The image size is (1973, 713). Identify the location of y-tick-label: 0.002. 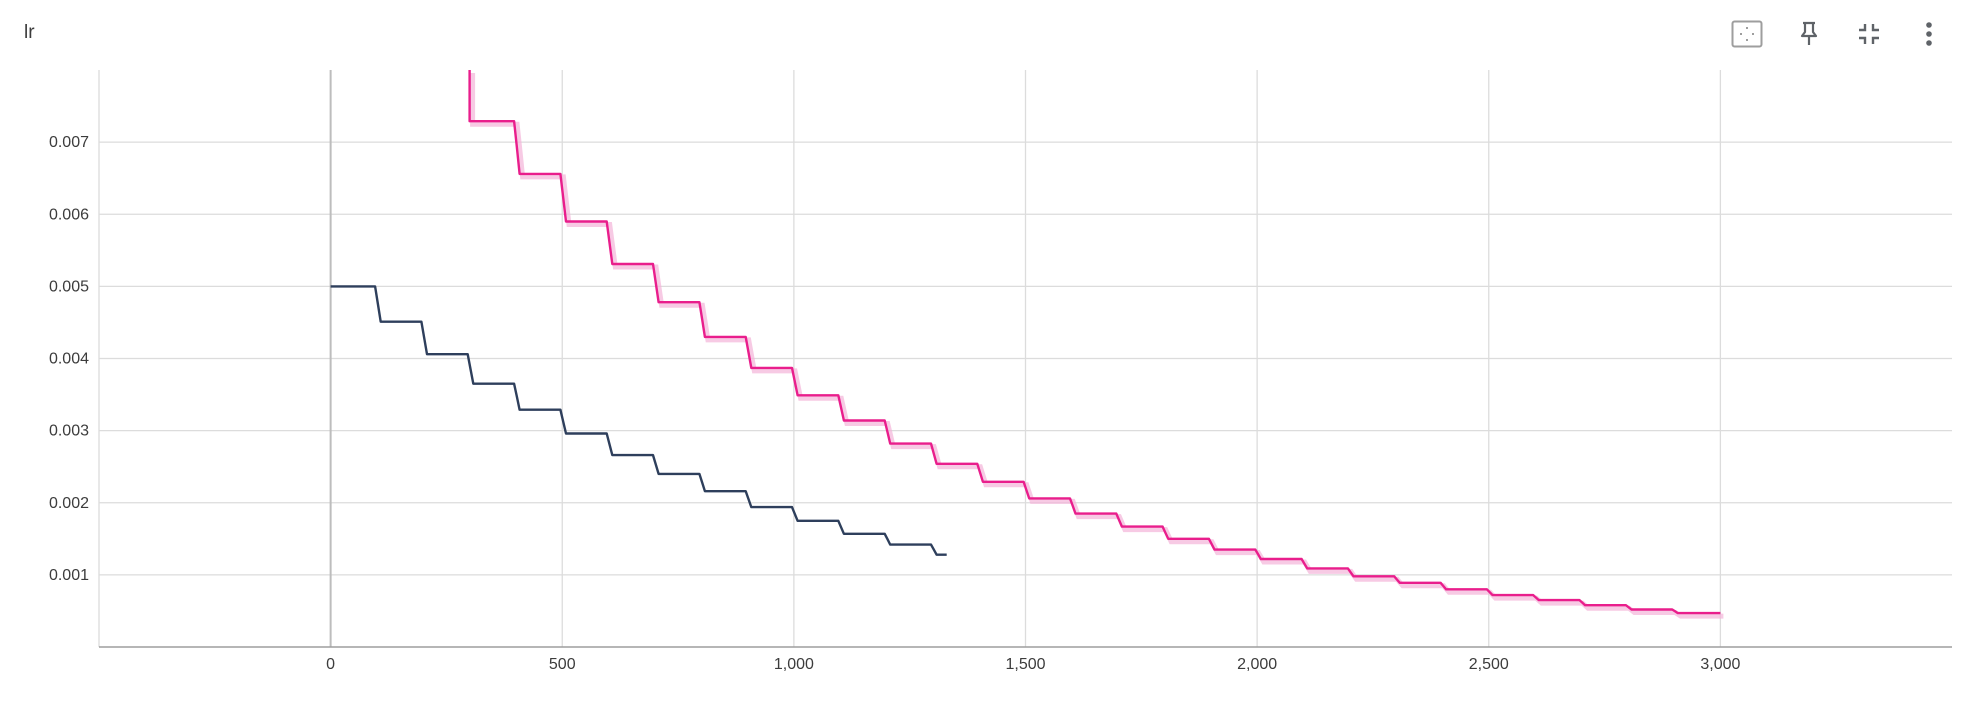
(69, 503).